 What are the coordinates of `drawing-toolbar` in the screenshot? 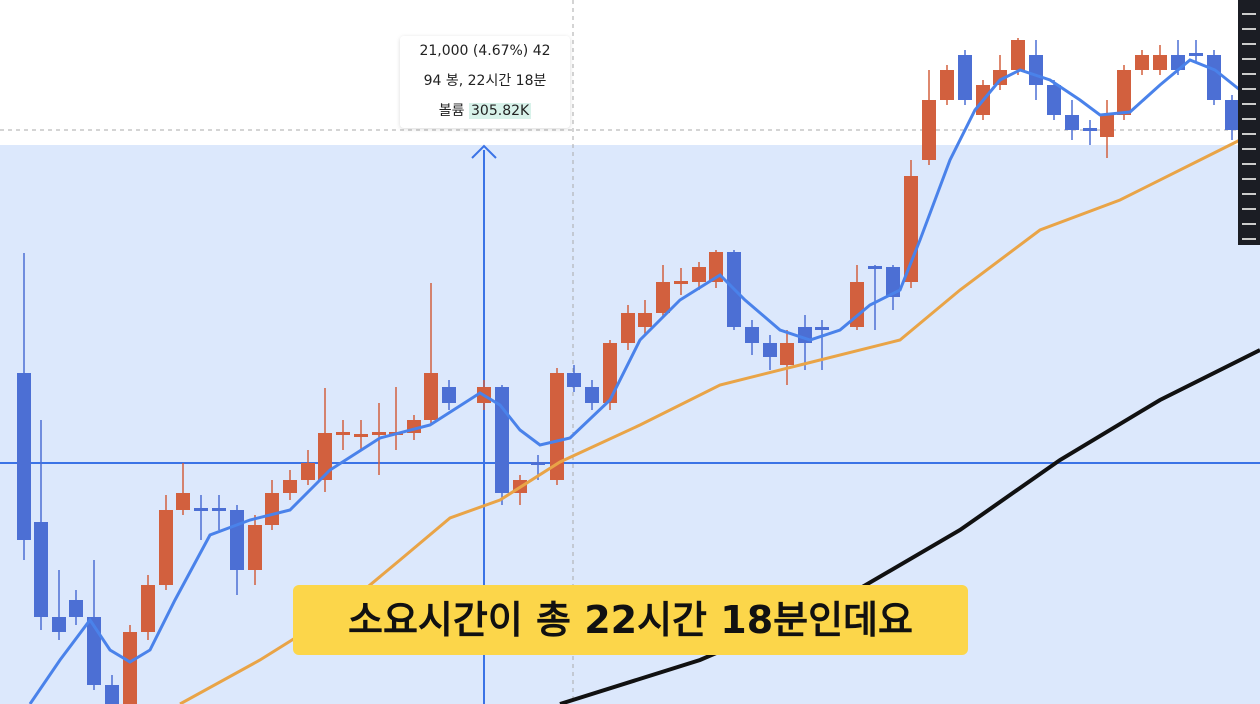 It's located at (1249, 122).